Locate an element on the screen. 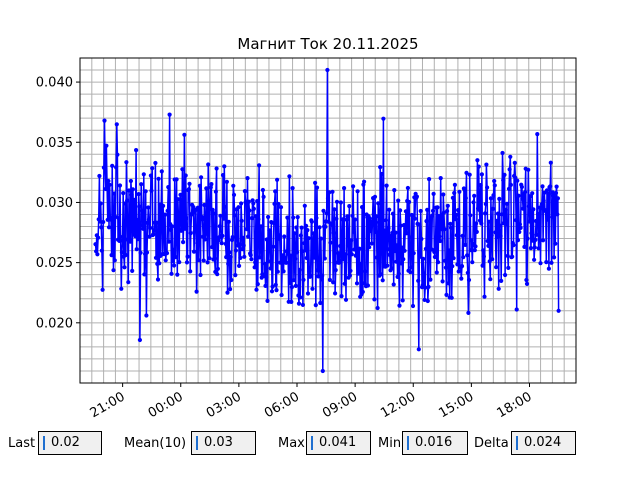  last-field: 0.02 is located at coordinates (70, 443).